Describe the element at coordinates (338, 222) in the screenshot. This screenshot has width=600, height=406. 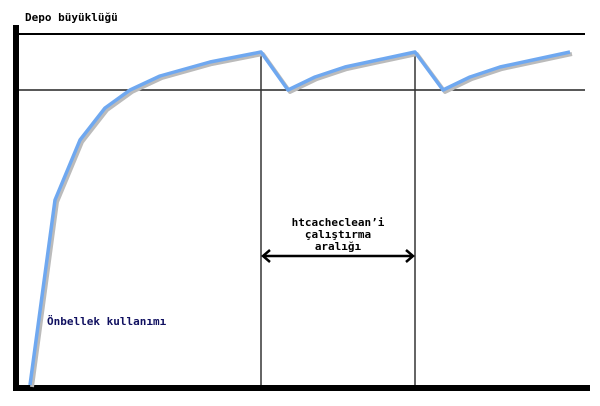
I see `interval-label-1: htcacheclean’i` at that location.